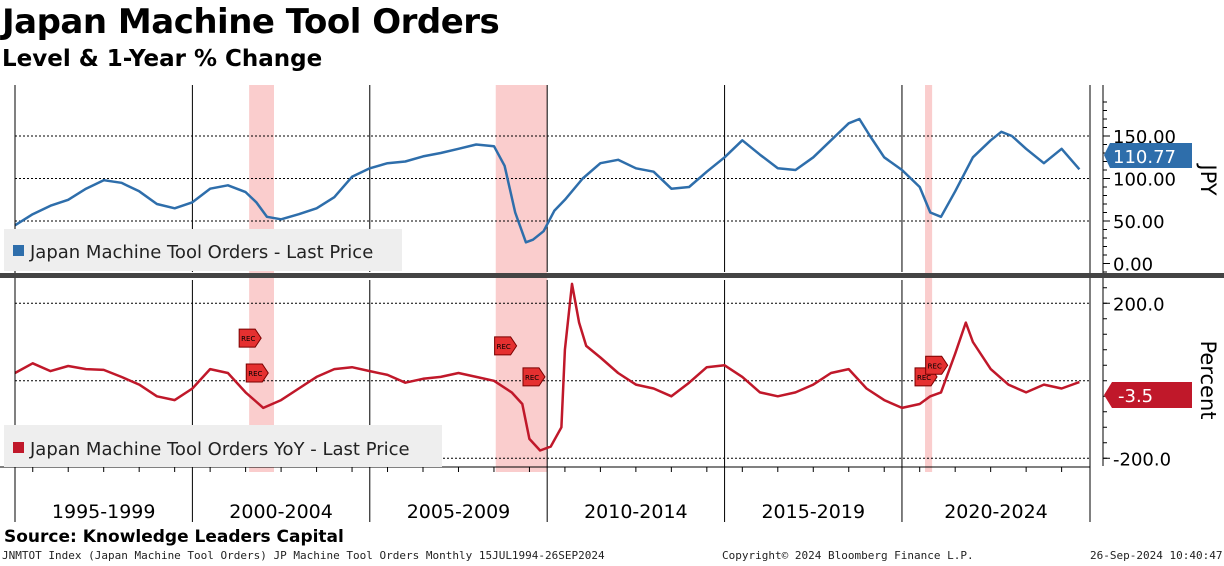 This screenshot has height=566, width=1224. Describe the element at coordinates (281, 512) in the screenshot. I see `x-period-label-1: 2000-2004` at that location.